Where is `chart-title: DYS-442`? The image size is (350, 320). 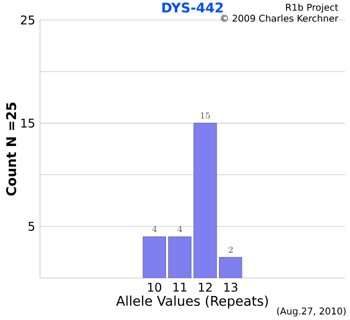
chart-title: DYS-442 is located at coordinates (192, 7).